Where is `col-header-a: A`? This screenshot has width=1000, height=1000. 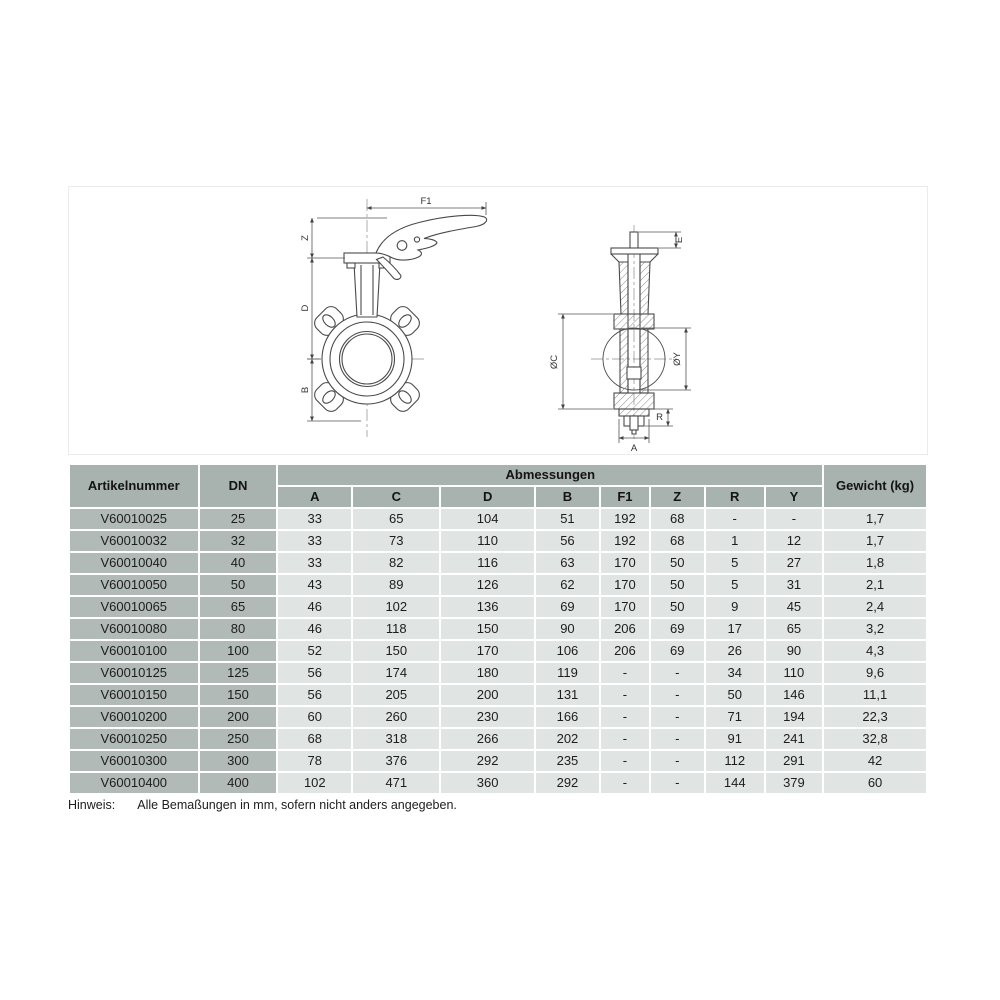
col-header-a: A is located at coordinates (315, 497).